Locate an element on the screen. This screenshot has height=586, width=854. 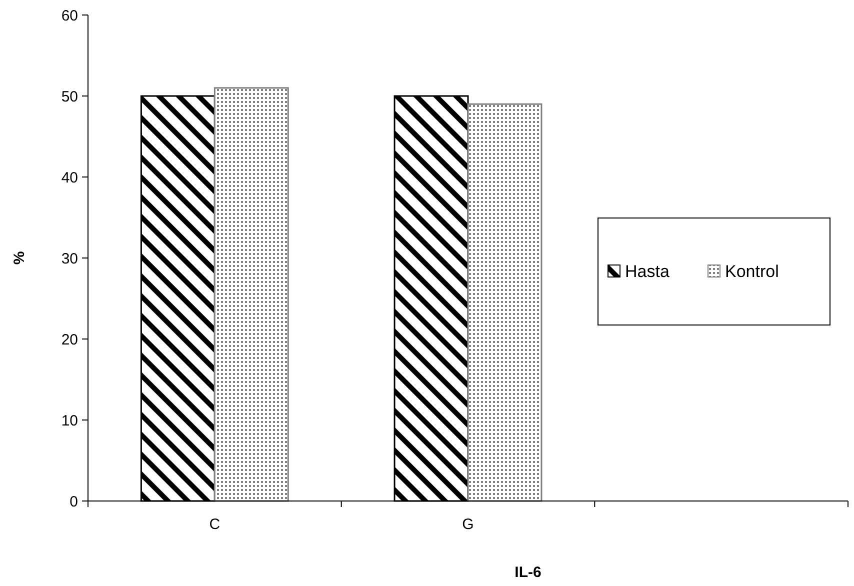
y-tick-label: 50 is located at coordinates (69, 97).